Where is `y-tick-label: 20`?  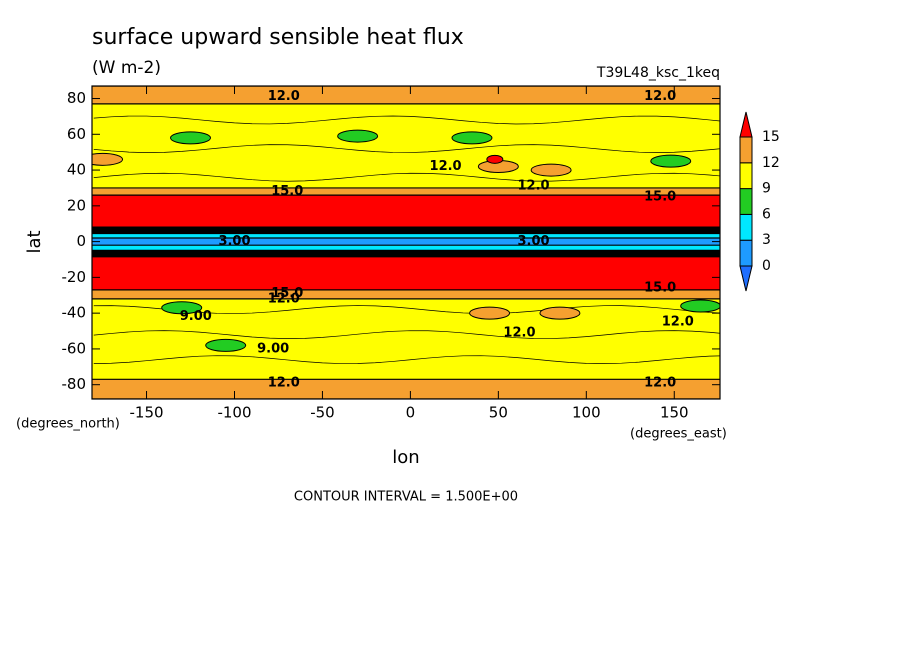 y-tick-label: 20 is located at coordinates (76, 205).